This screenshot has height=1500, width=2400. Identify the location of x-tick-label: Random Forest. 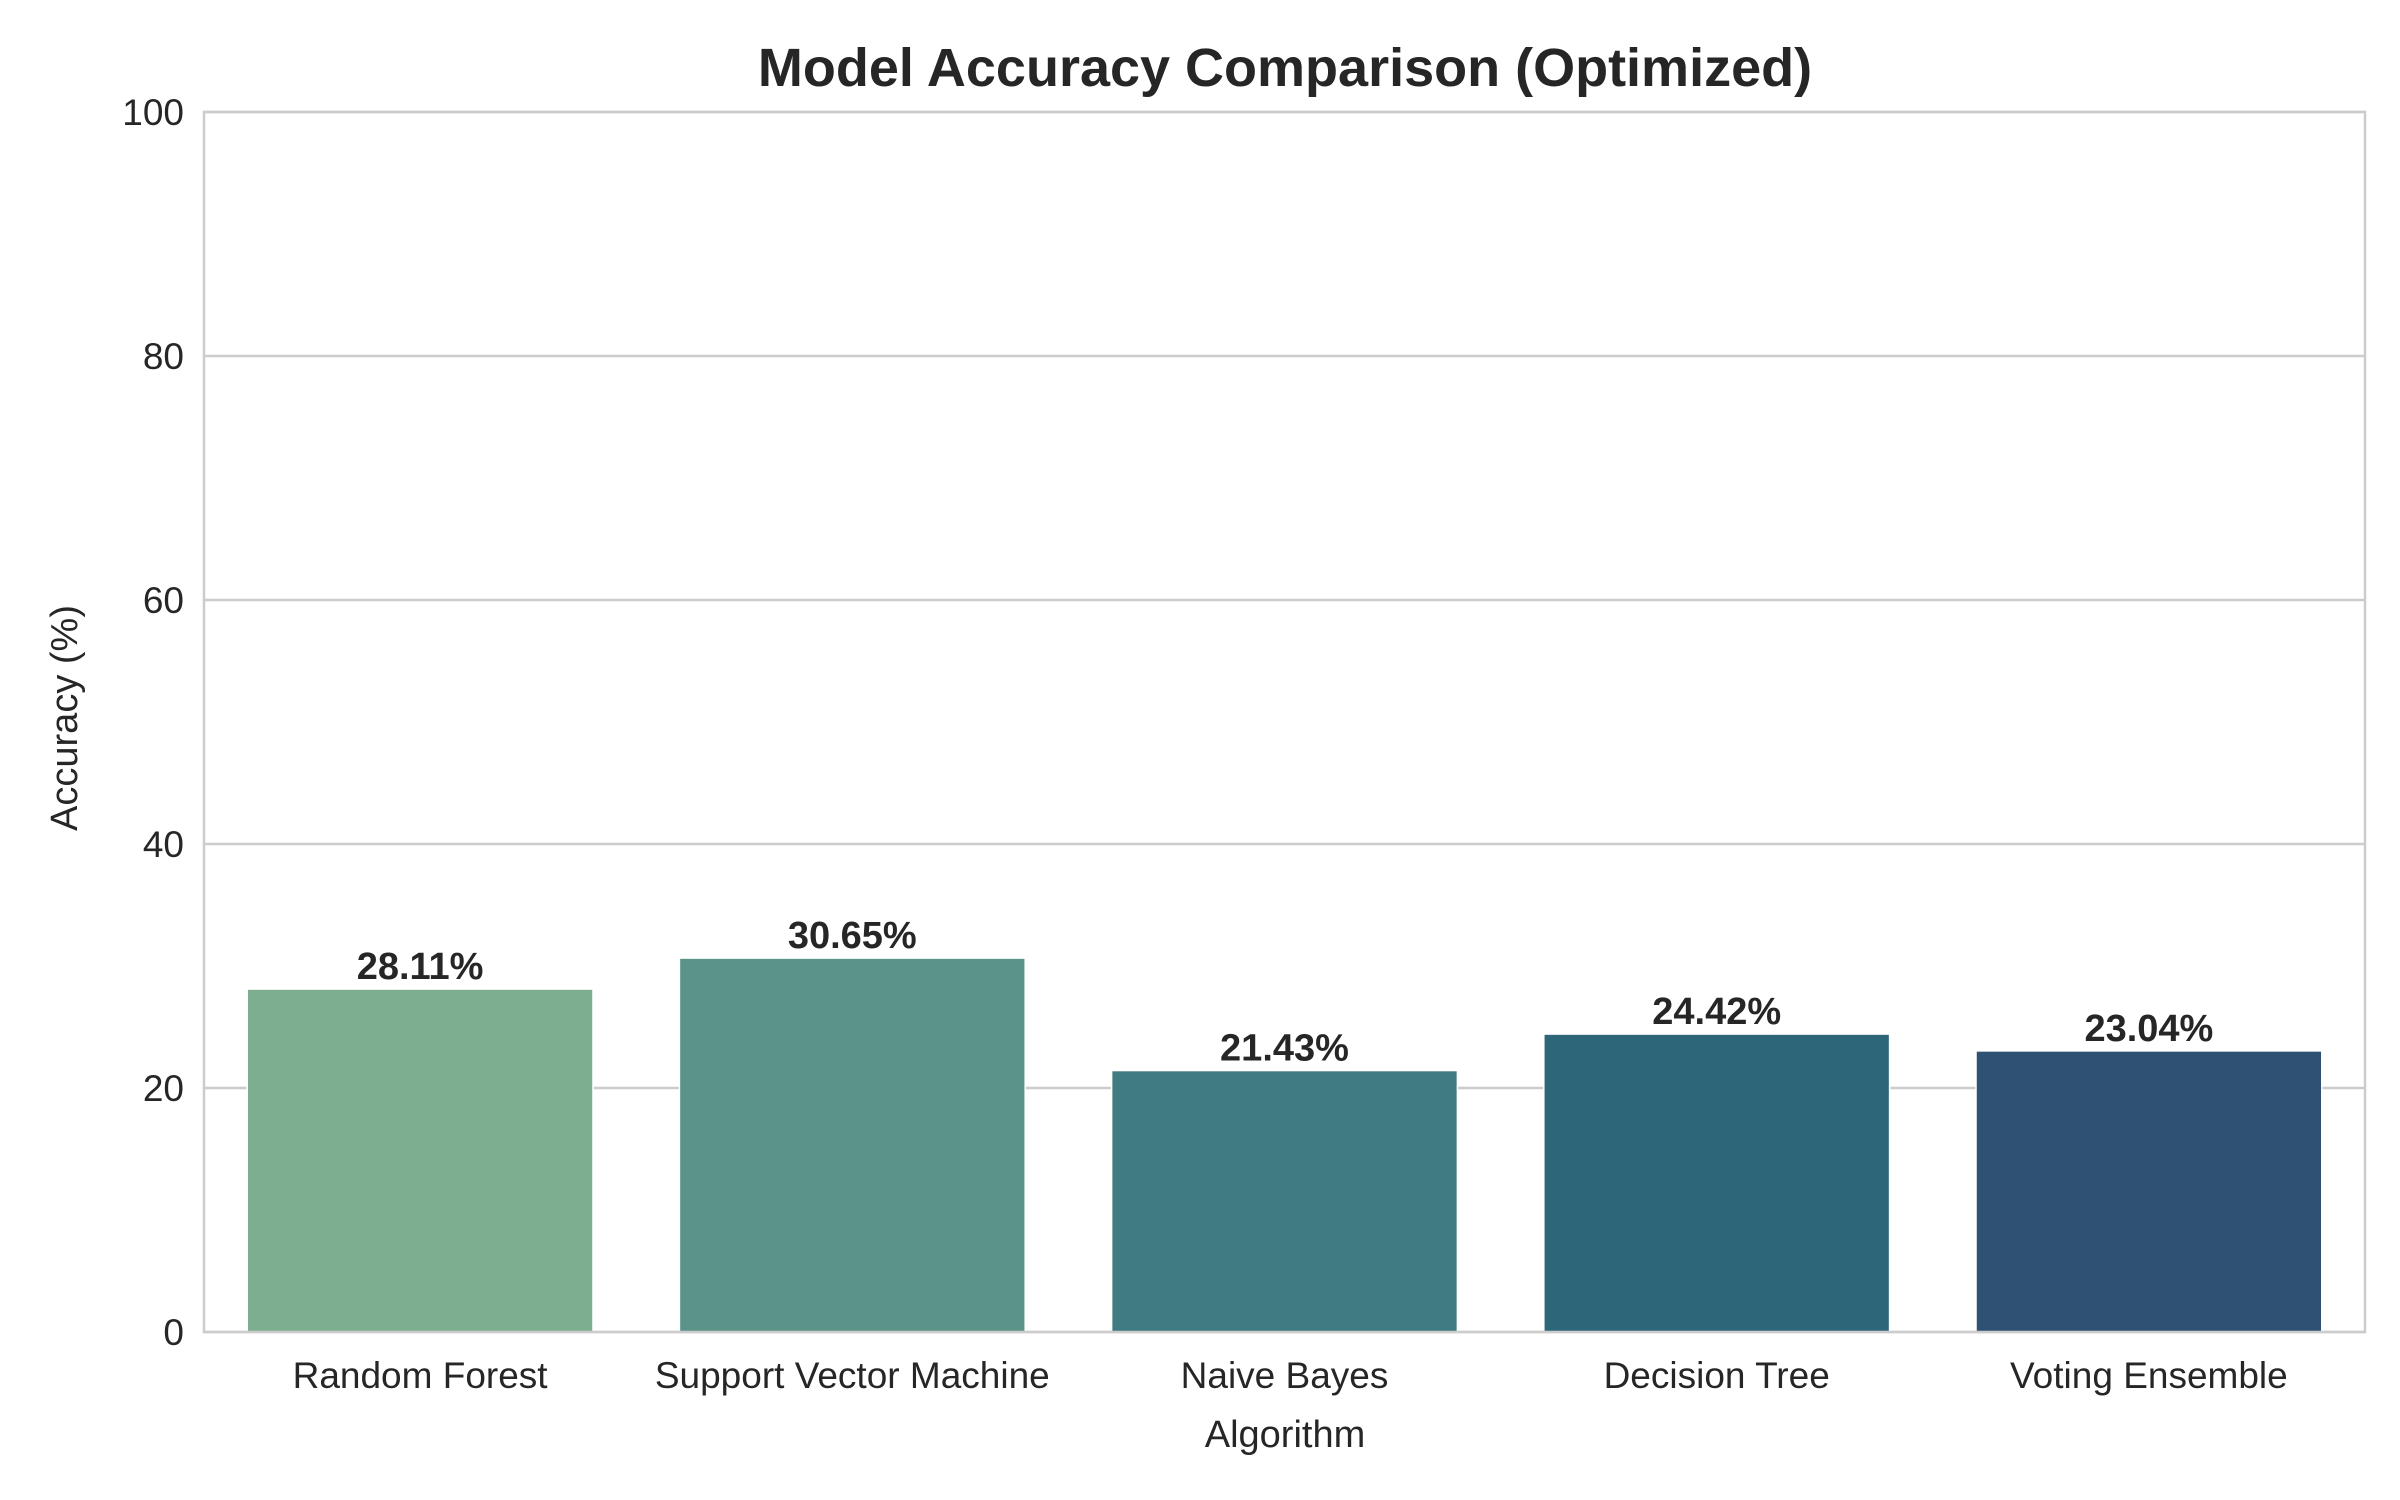
(421, 1375).